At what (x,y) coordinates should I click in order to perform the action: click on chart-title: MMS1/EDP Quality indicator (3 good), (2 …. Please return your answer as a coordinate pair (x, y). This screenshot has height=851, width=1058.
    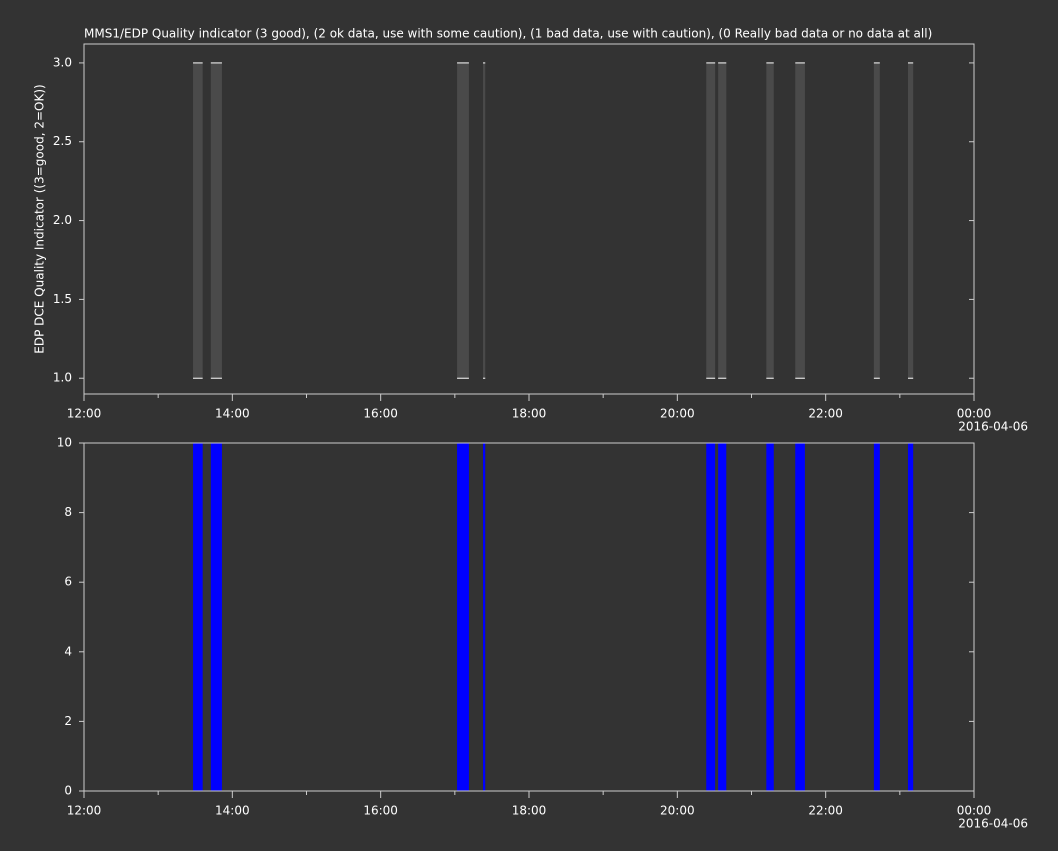
    Looking at the image, I should click on (508, 34).